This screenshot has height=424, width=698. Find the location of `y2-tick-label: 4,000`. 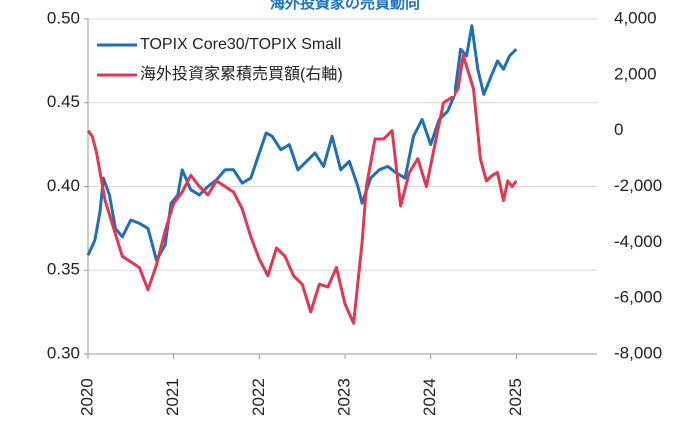

y2-tick-label: 4,000 is located at coordinates (635, 17).